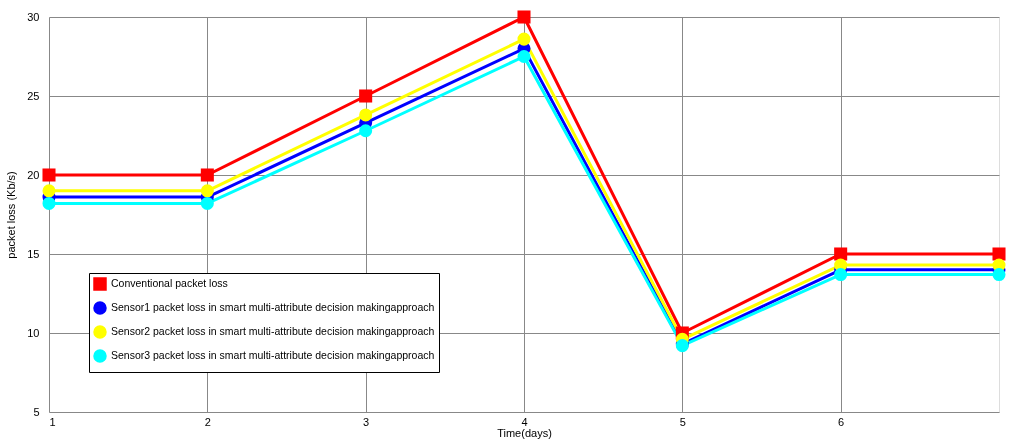 This screenshot has width=1011, height=444. Describe the element at coordinates (33, 332) in the screenshot. I see `y-tick-label: 10` at that location.